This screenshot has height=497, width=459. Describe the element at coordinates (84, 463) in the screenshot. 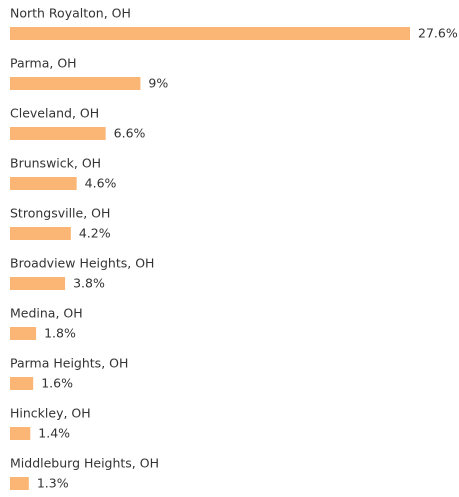

I see `category-label: Middleburg Heights, OH` at that location.